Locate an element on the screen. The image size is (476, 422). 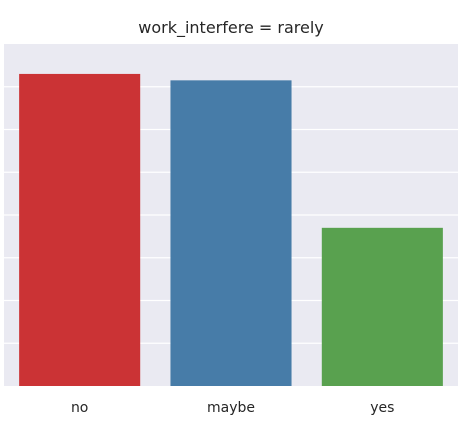
x-tick-label-maybe: maybe is located at coordinates (231, 408).